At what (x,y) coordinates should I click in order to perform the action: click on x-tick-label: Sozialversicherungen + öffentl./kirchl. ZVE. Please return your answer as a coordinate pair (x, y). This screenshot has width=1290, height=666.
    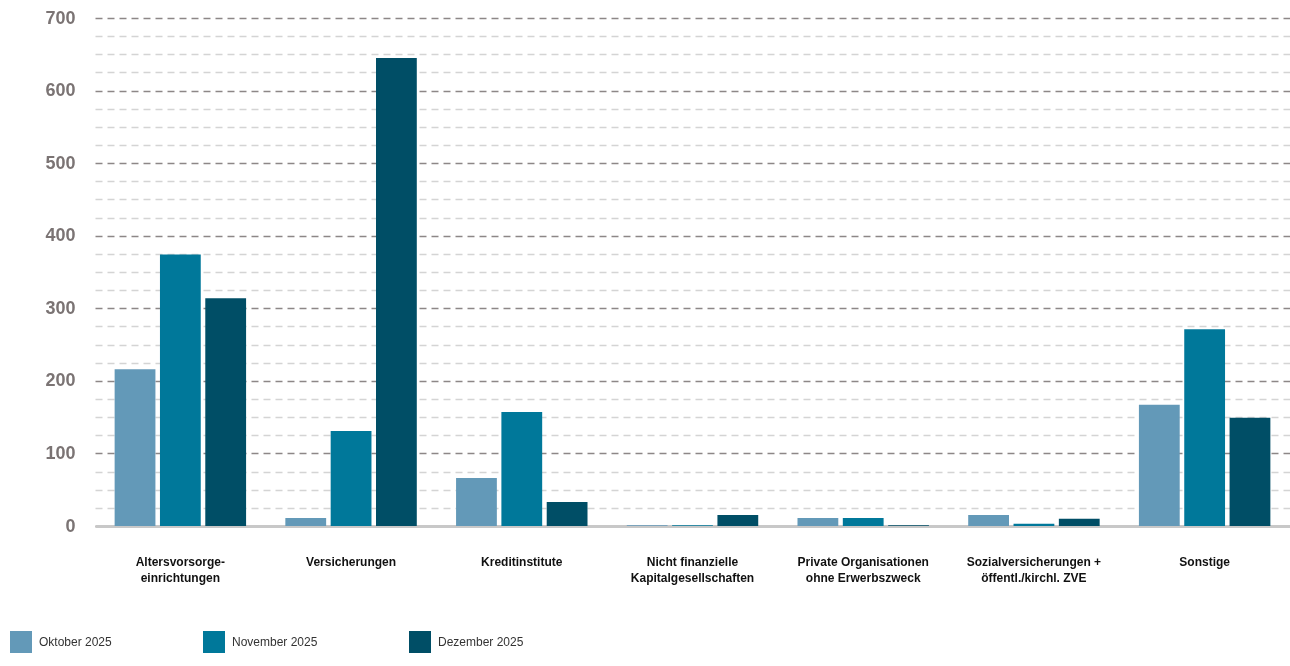
    Looking at the image, I should click on (1034, 569).